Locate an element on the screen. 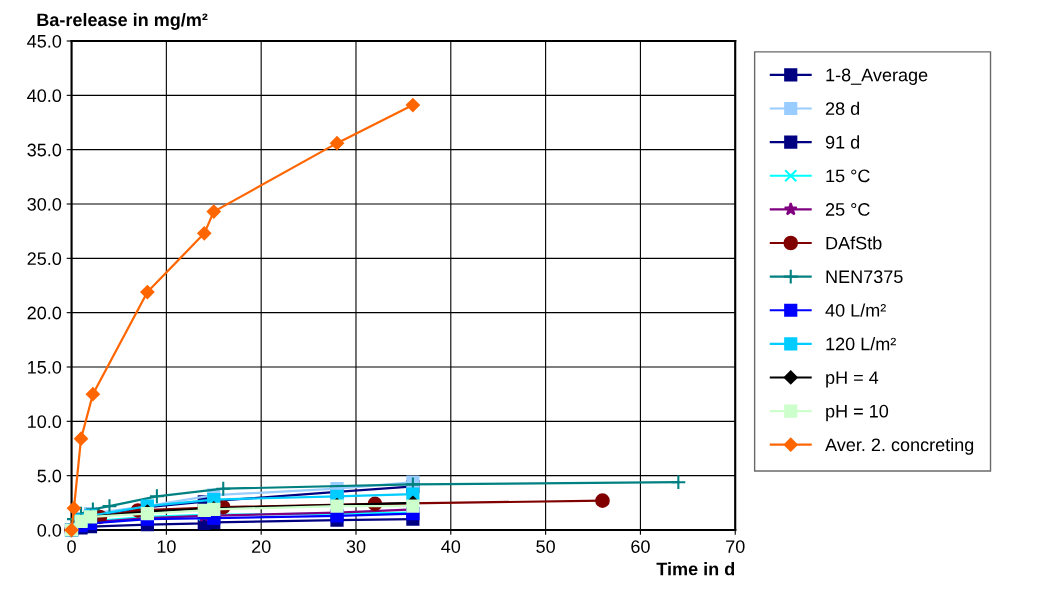 The height and width of the screenshot is (612, 1037). y-tick-label: 20.0 is located at coordinates (44, 313).